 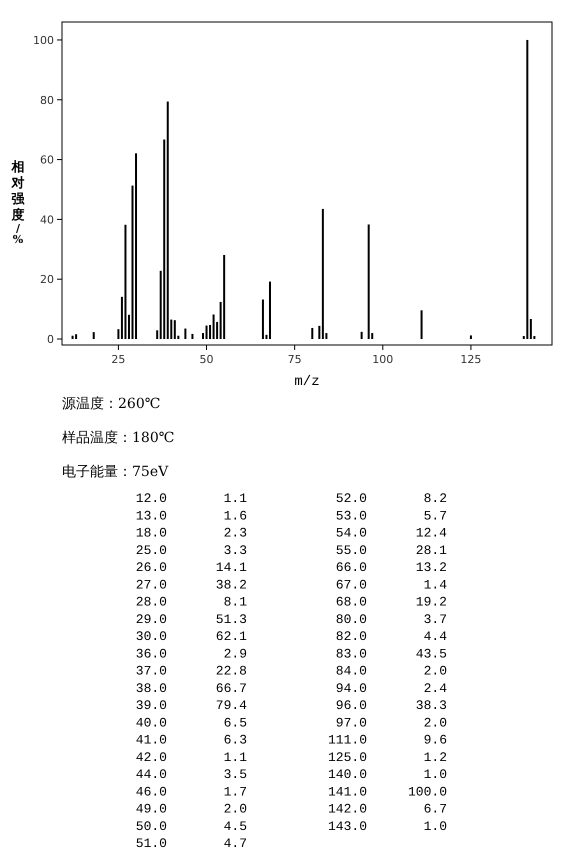 I want to click on text: 2.9, so click(x=235, y=654).